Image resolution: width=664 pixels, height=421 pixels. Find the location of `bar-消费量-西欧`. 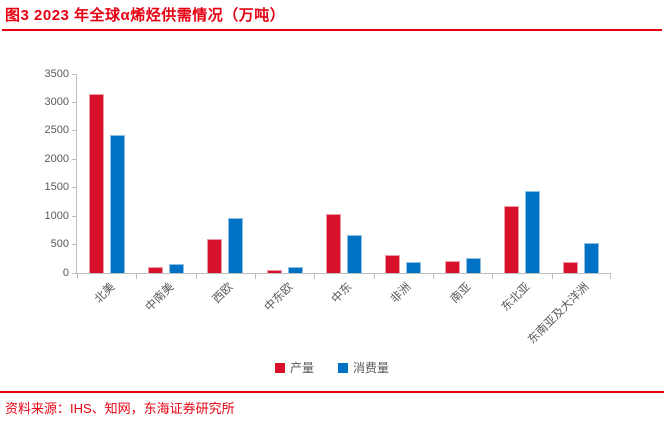

bar-消费量-西欧 is located at coordinates (236, 245).